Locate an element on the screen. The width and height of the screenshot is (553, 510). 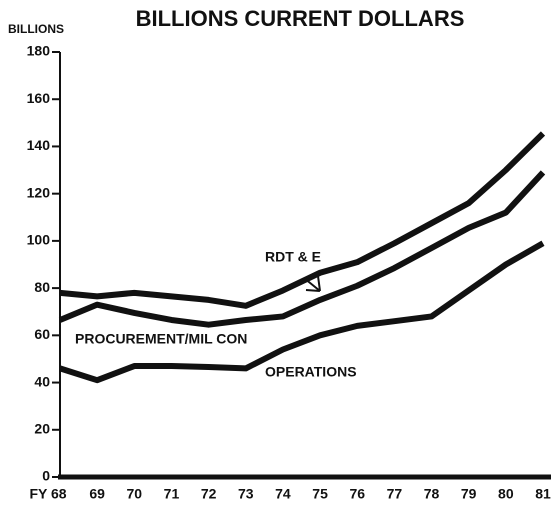
y-tick-label: 120 is located at coordinates (39, 192).